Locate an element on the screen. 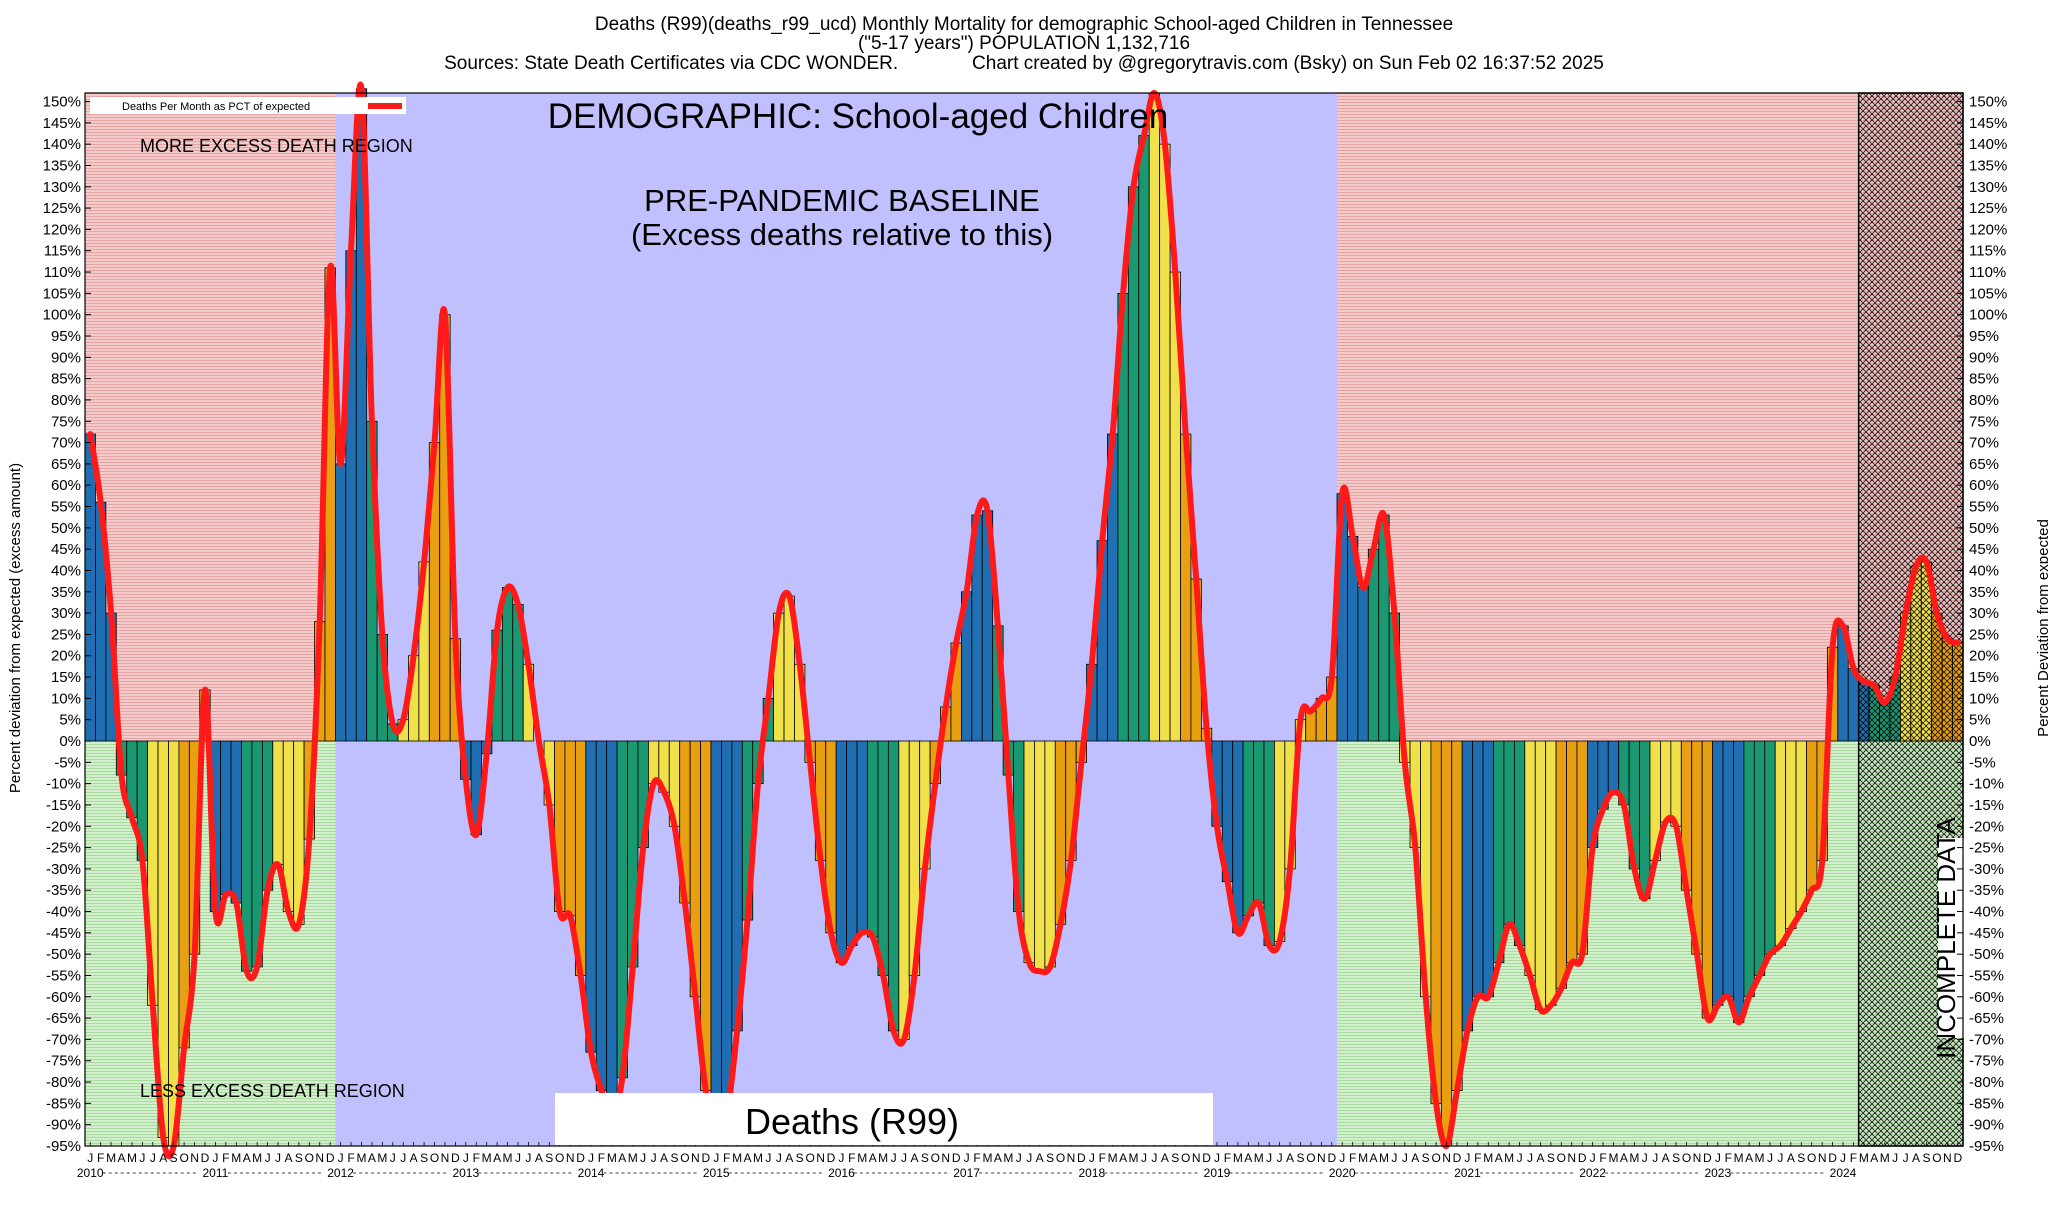 The image size is (2048, 1205). y-tick-label-right: 15% is located at coordinates (1984, 677).